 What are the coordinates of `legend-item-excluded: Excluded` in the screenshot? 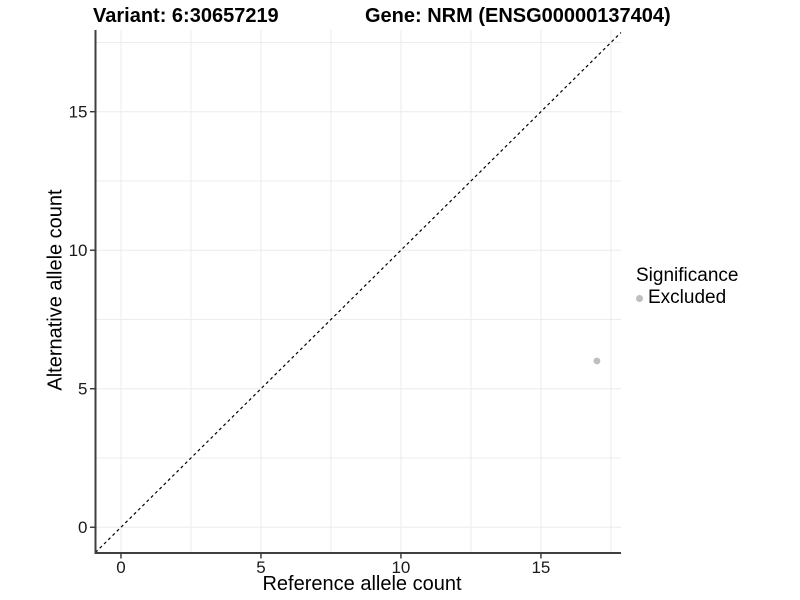 It's located at (687, 298).